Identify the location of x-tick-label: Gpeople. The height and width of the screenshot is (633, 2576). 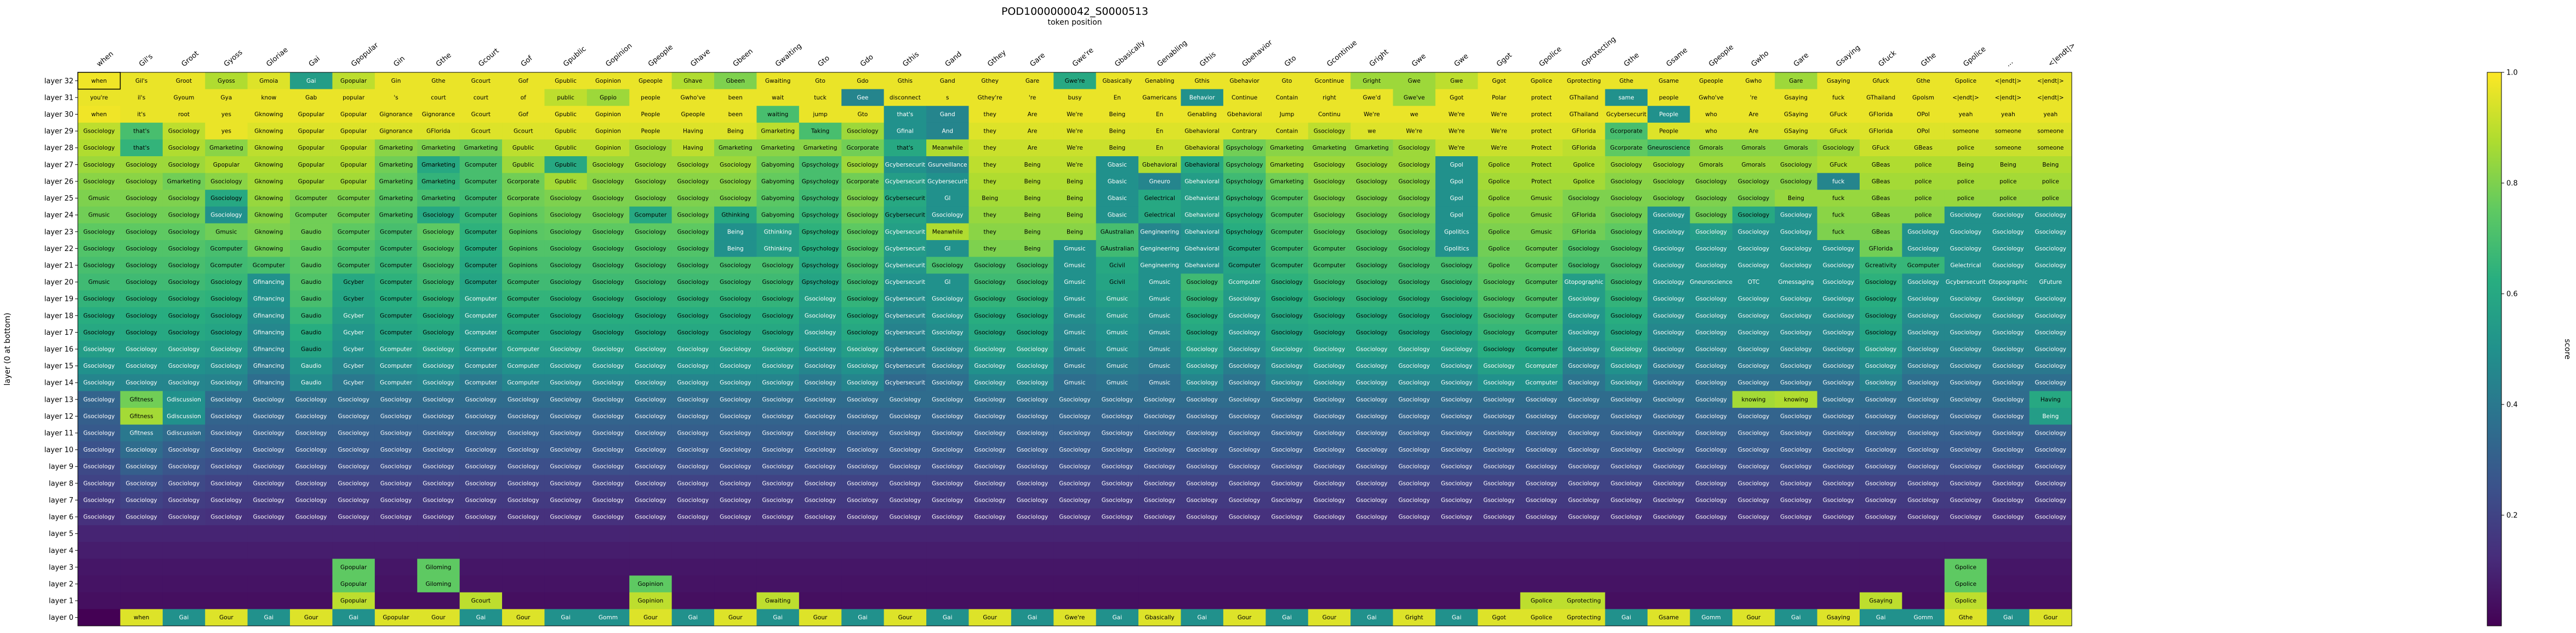
(1721, 56).